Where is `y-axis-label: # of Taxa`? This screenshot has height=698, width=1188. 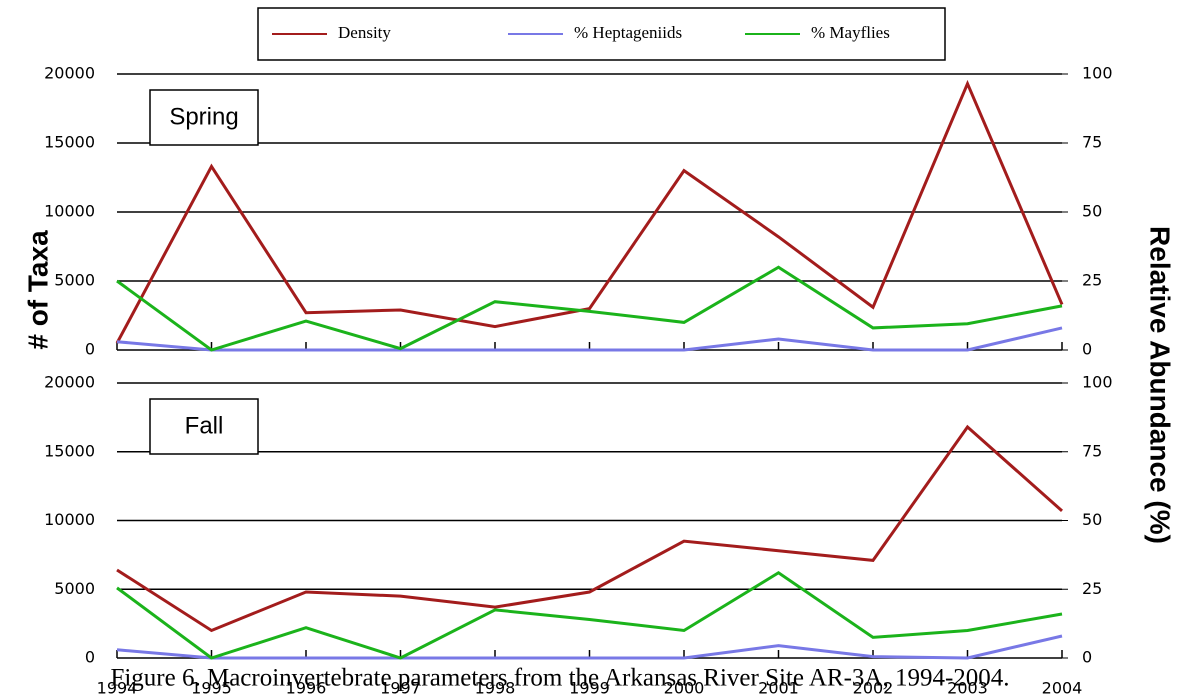 y-axis-label: # of Taxa is located at coordinates (37, 290).